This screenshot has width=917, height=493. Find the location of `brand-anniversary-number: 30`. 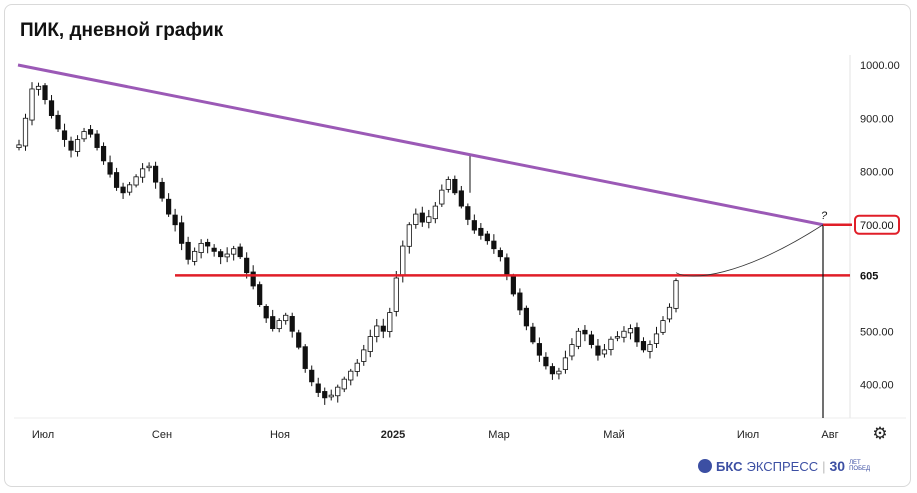

brand-anniversary-number: 30 is located at coordinates (837, 466).